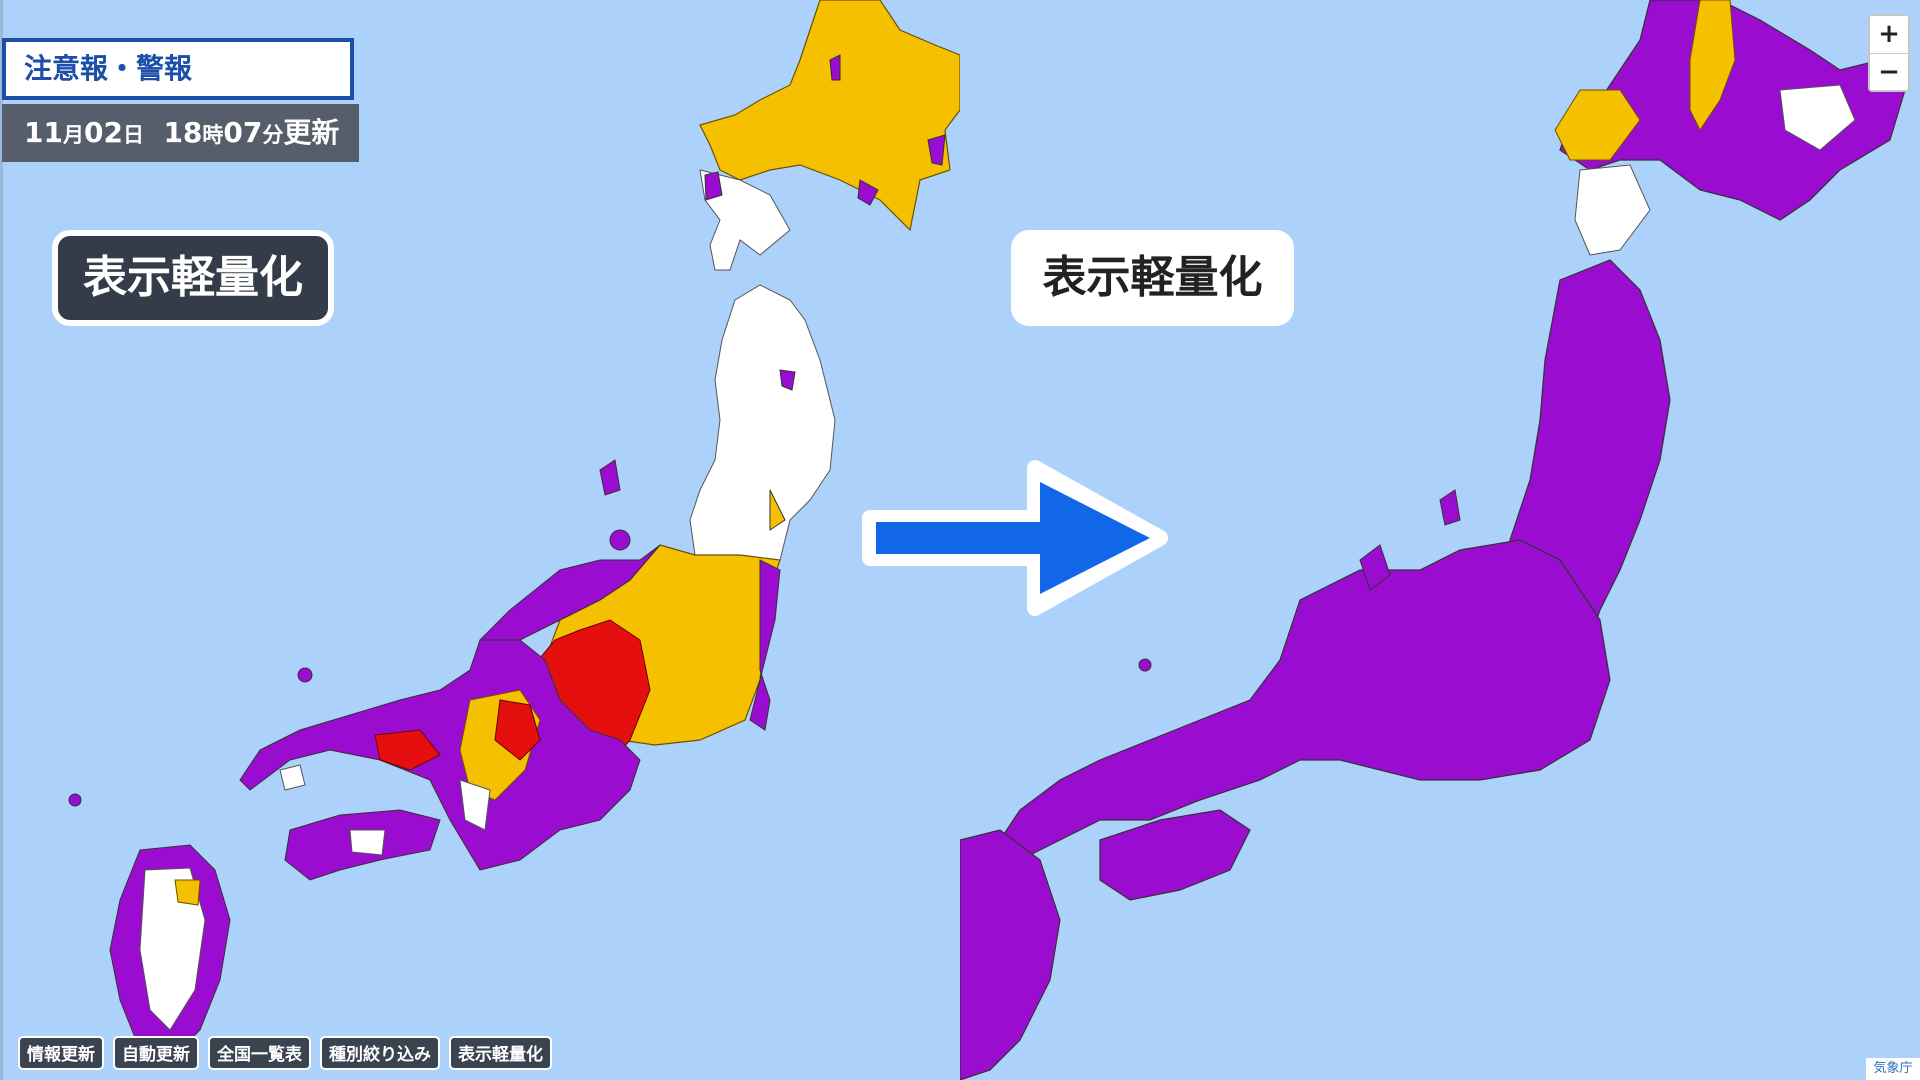  I want to click on bottom-toolbar: 情報更新 自動更新 全国一覧表 種別絞り込み 表示軽量化, so click(285, 1053).